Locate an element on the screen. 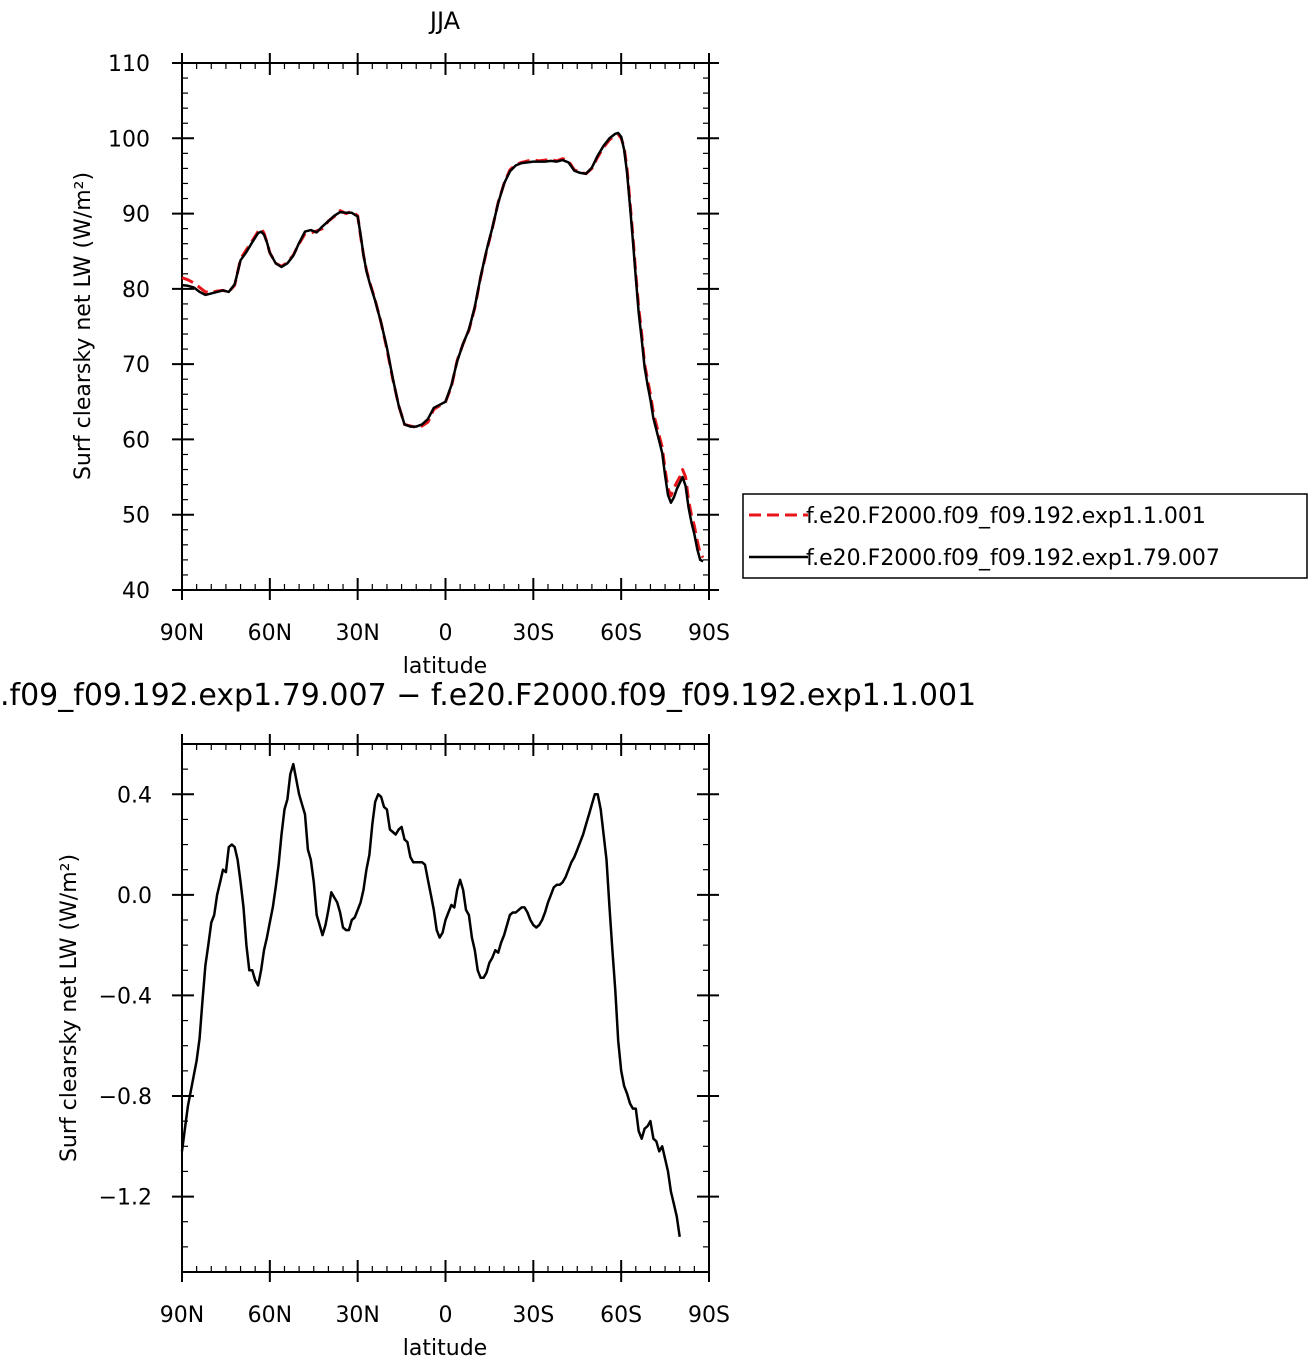 The width and height of the screenshot is (1313, 1363). top-series-lines is located at coordinates (443, 347).